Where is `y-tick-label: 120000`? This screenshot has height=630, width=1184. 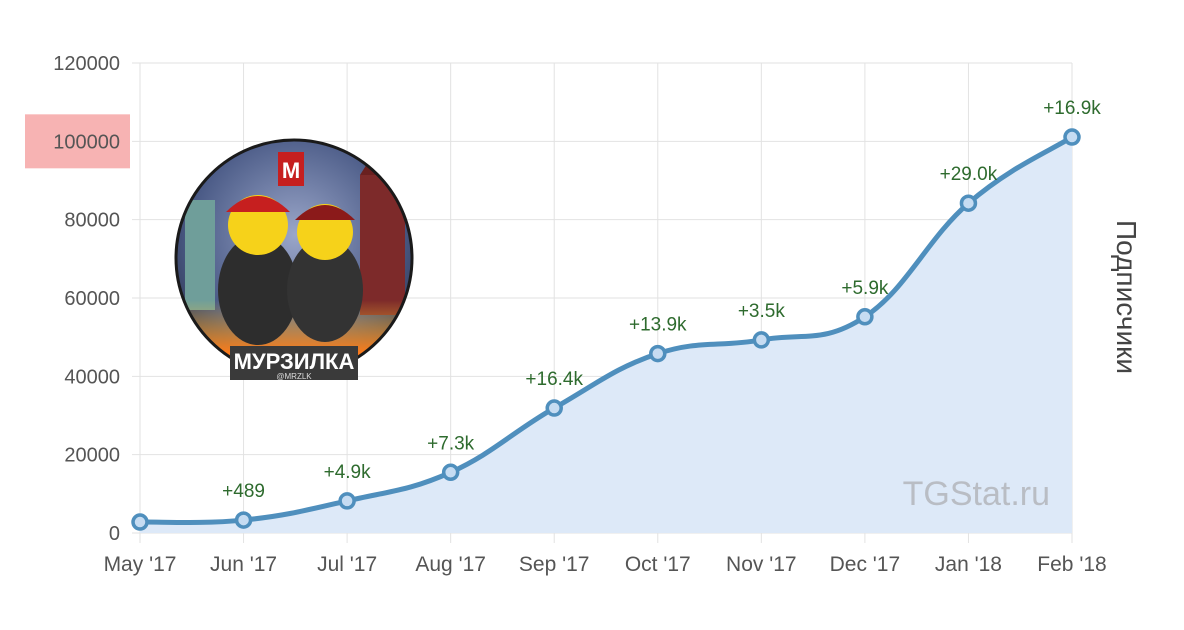 y-tick-label: 120000 is located at coordinates (86, 64).